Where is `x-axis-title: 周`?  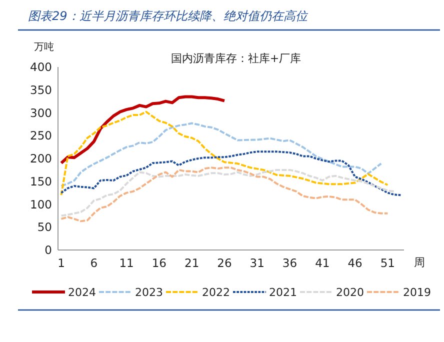
x-axis-title: 周 is located at coordinates (419, 262).